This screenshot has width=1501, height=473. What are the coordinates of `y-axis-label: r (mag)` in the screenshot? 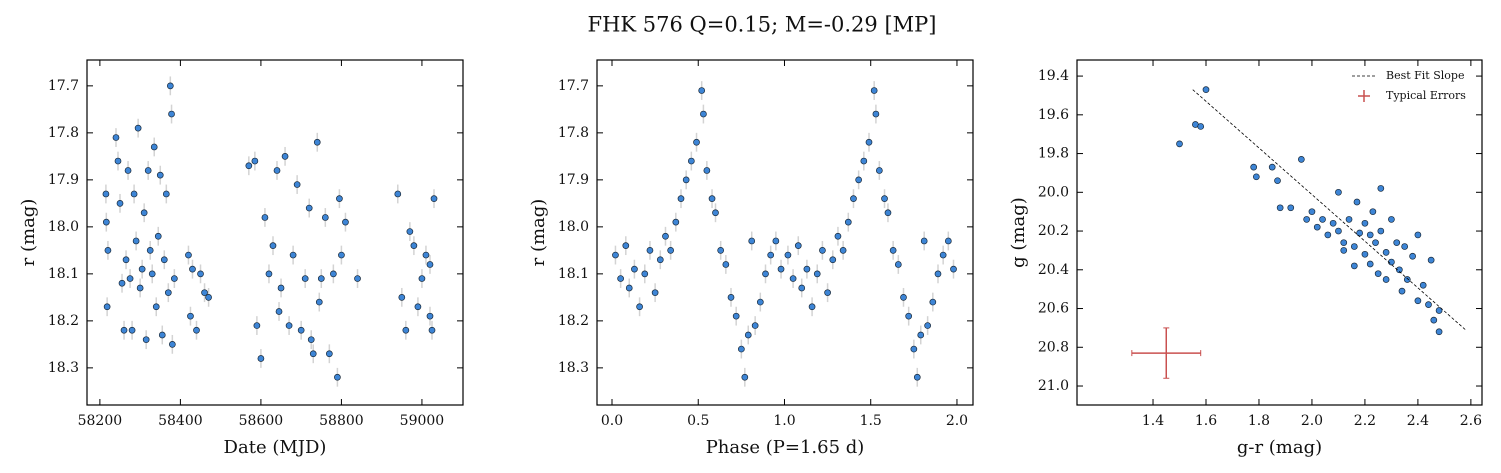 It's located at (28, 233).